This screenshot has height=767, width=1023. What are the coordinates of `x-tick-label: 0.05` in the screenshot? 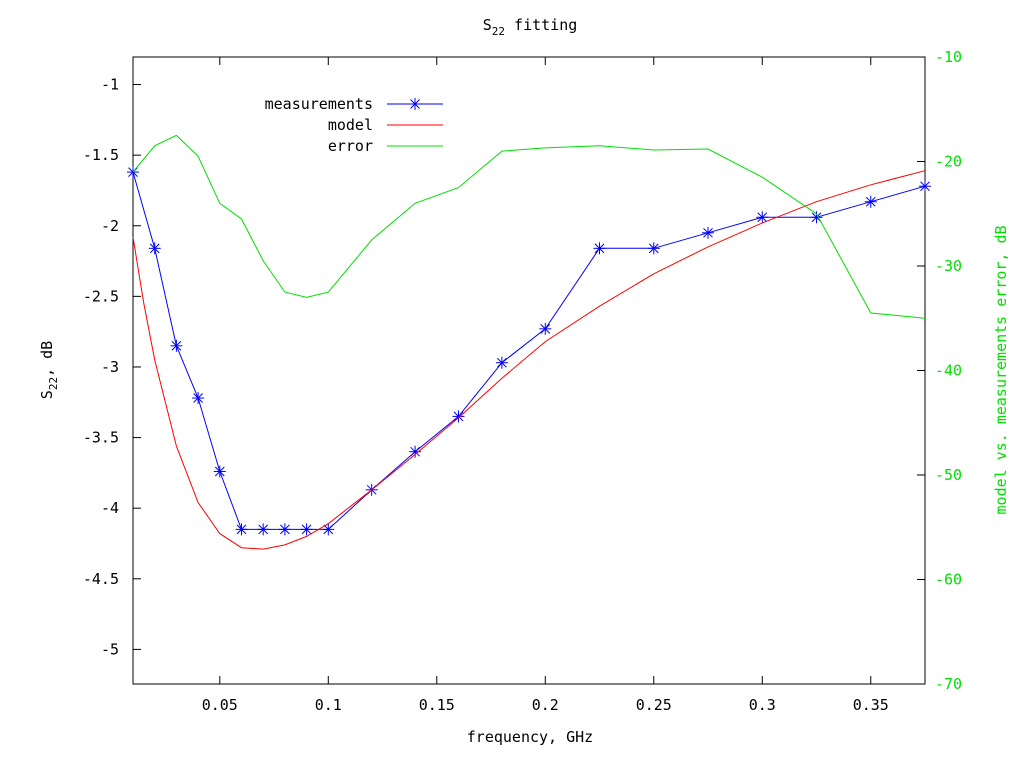 It's located at (220, 705).